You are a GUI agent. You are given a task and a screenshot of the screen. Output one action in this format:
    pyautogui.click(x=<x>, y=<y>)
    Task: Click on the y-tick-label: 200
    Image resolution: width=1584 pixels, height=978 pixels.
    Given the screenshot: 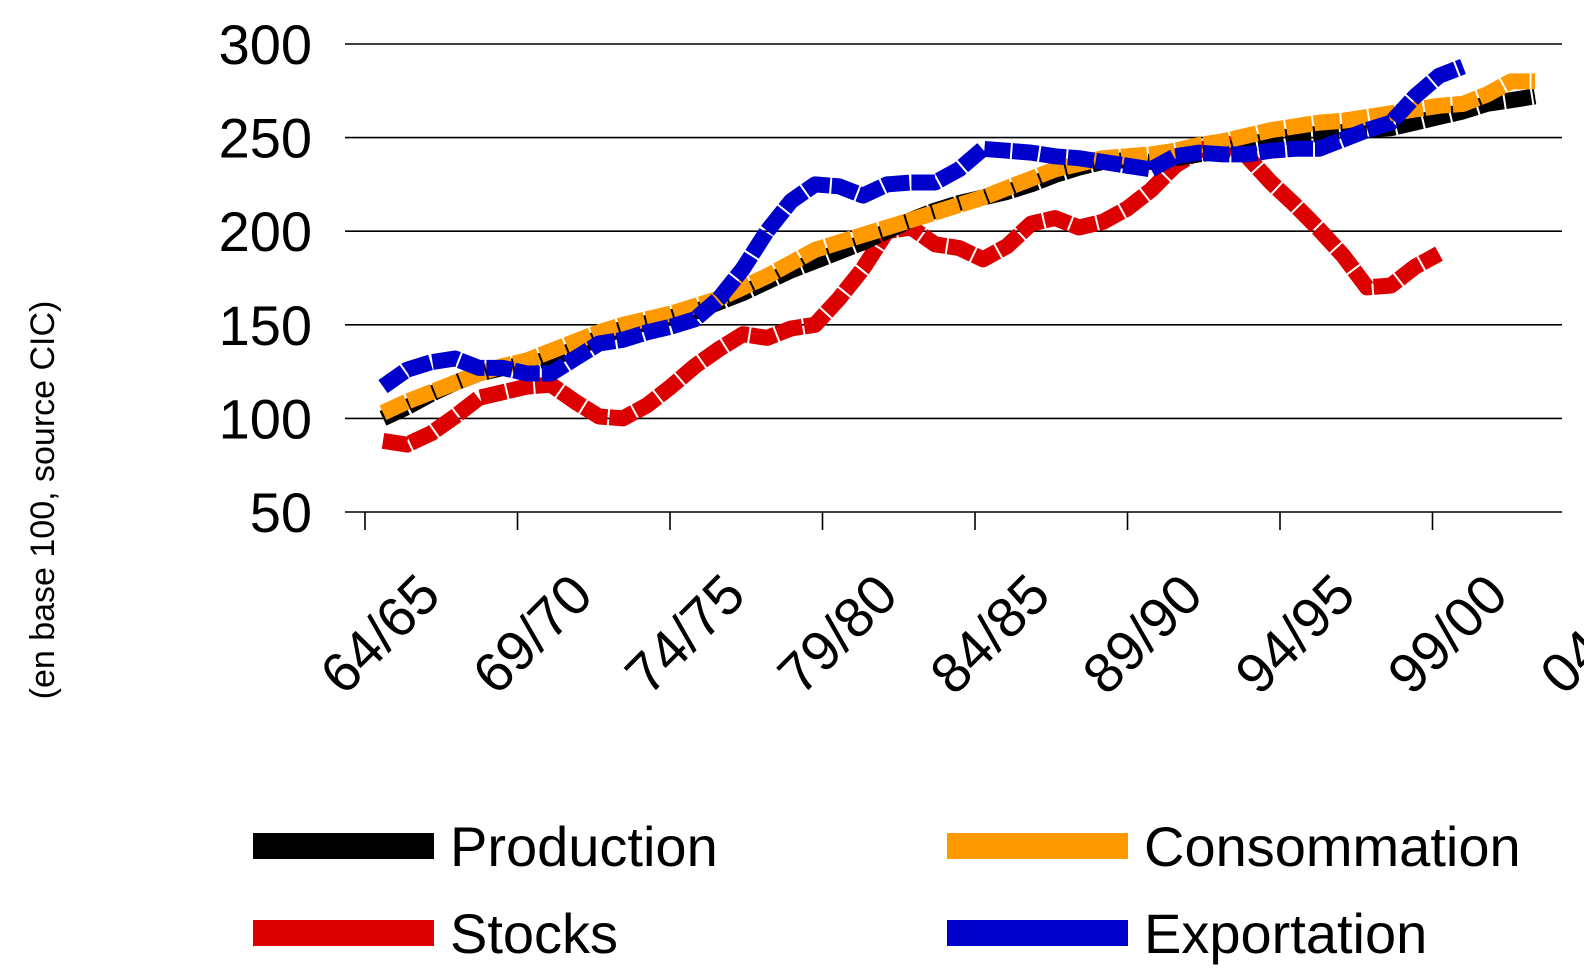 What is the action you would take?
    pyautogui.click(x=265, y=231)
    